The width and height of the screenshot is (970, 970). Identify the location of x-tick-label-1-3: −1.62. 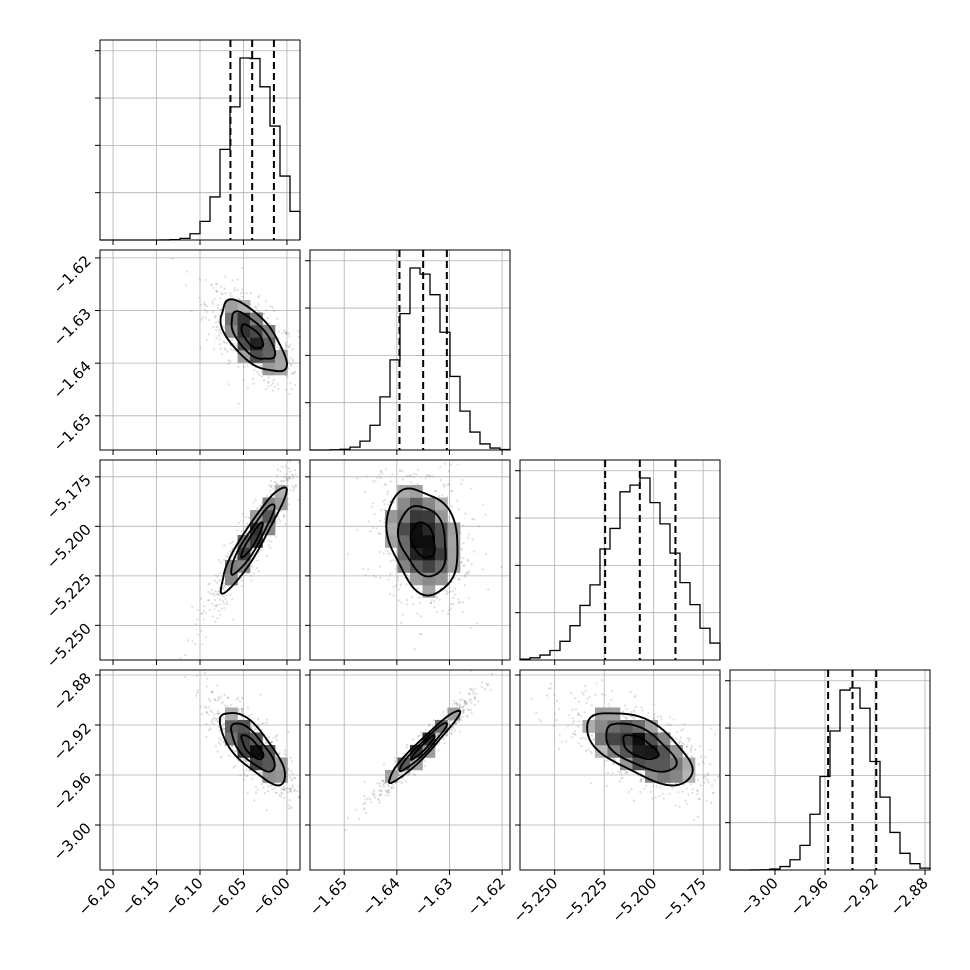
(486, 896).